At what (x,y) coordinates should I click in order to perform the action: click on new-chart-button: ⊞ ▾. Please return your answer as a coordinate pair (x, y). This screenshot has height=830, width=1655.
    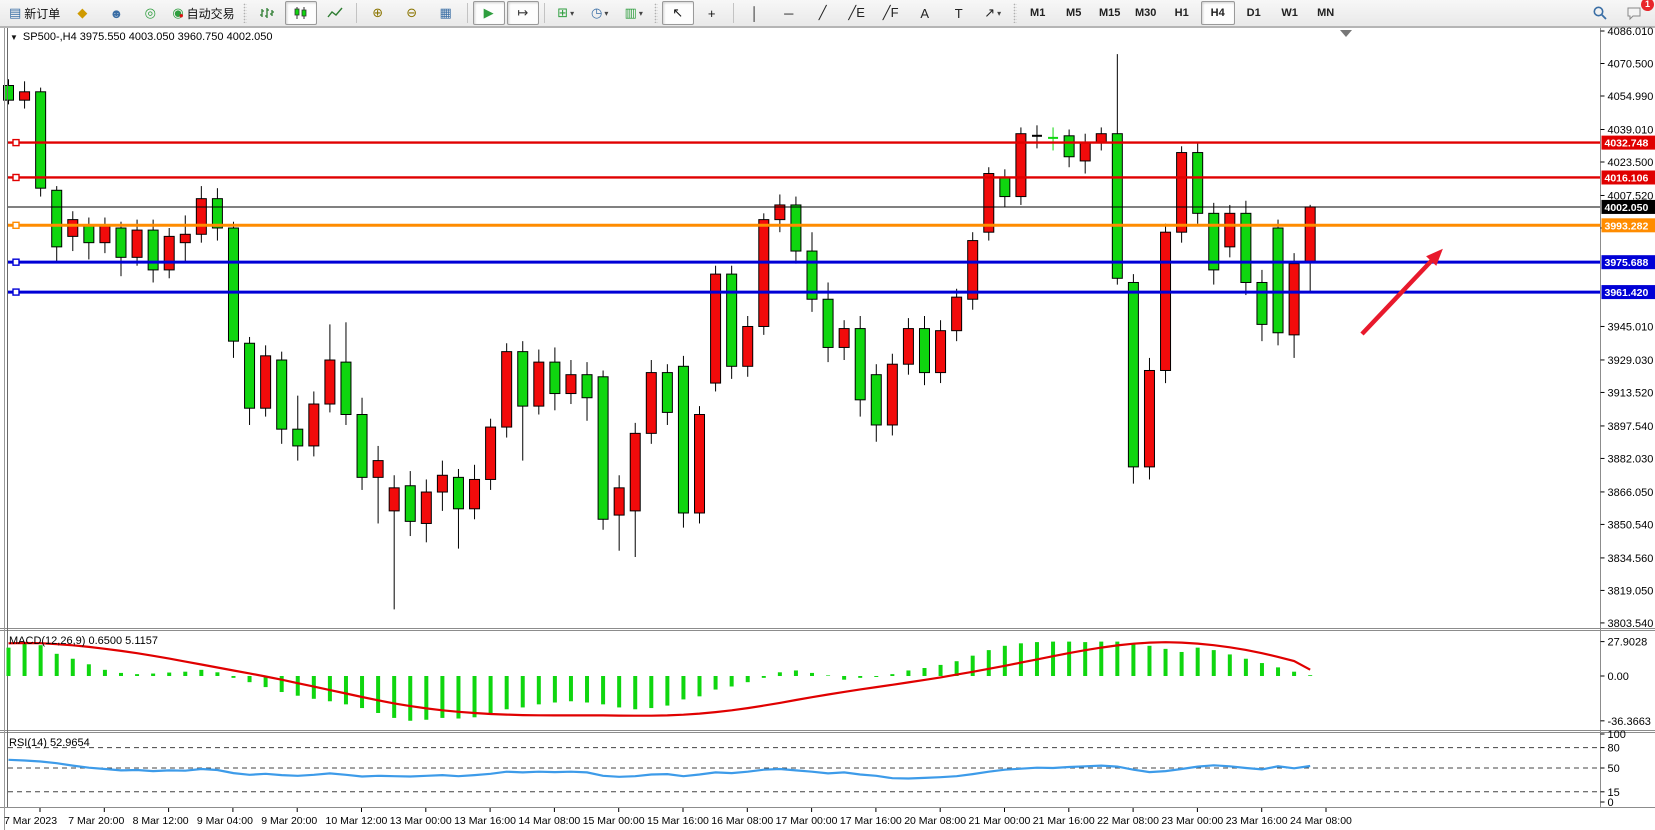
    Looking at the image, I should click on (566, 13).